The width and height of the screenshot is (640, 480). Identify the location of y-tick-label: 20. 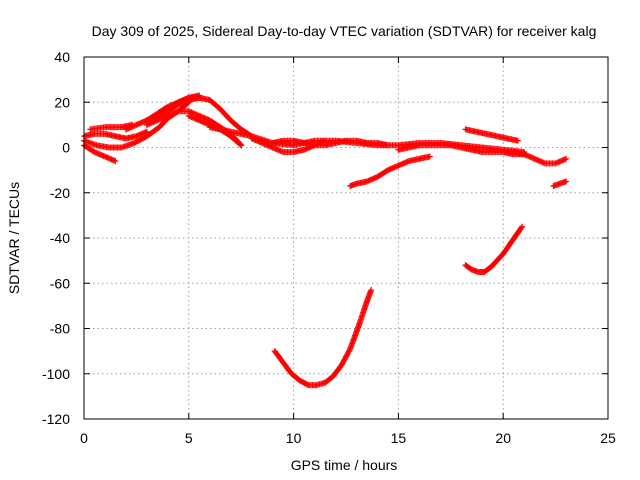
(62, 102).